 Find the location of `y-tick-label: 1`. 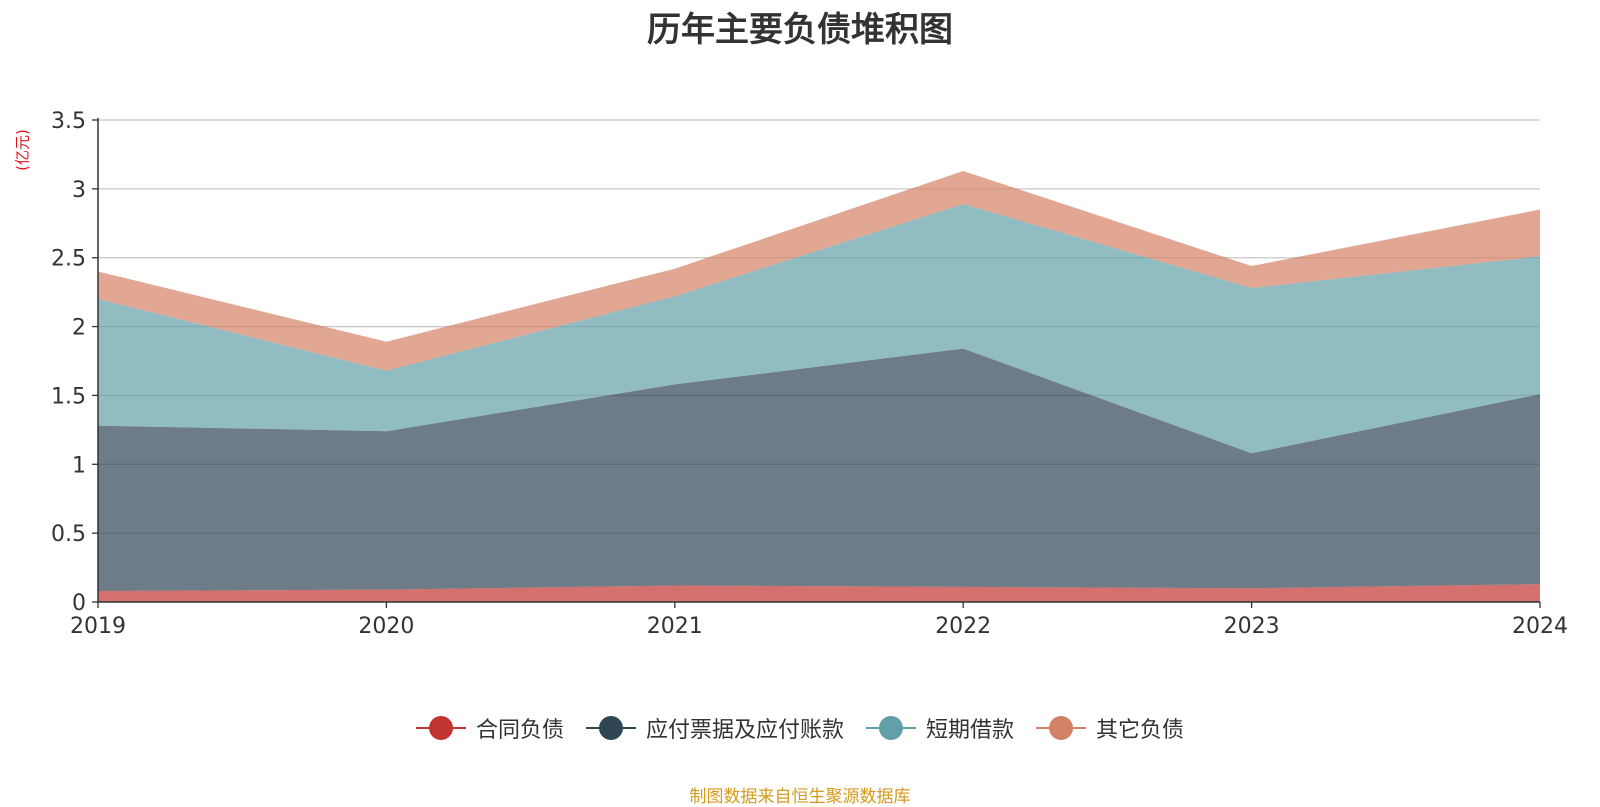

y-tick-label: 1 is located at coordinates (79, 465).